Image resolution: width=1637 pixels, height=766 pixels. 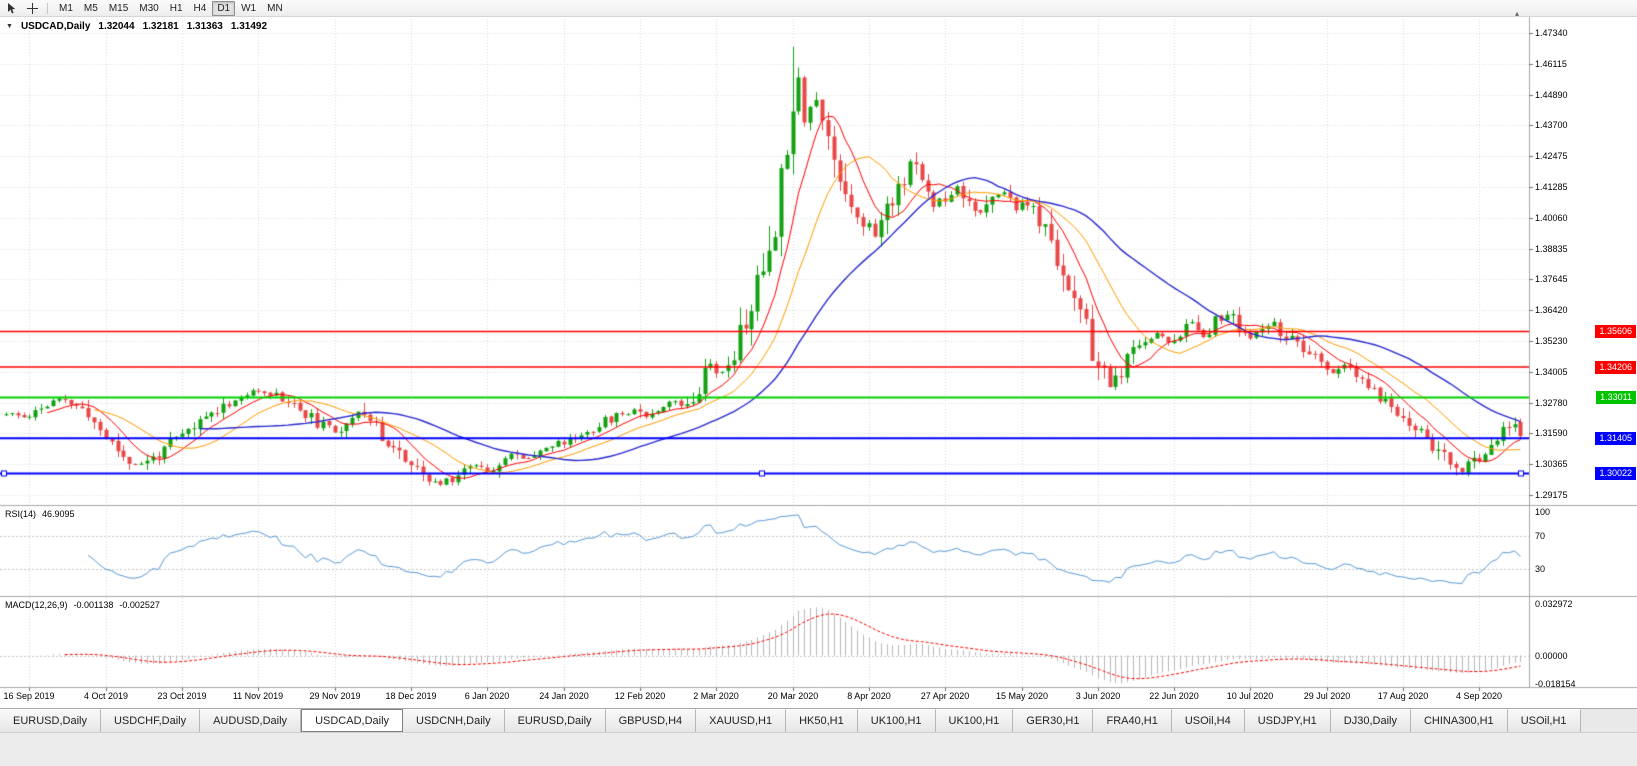 I want to click on date-axis-label: 22 Jun 2020, so click(x=1174, y=696).